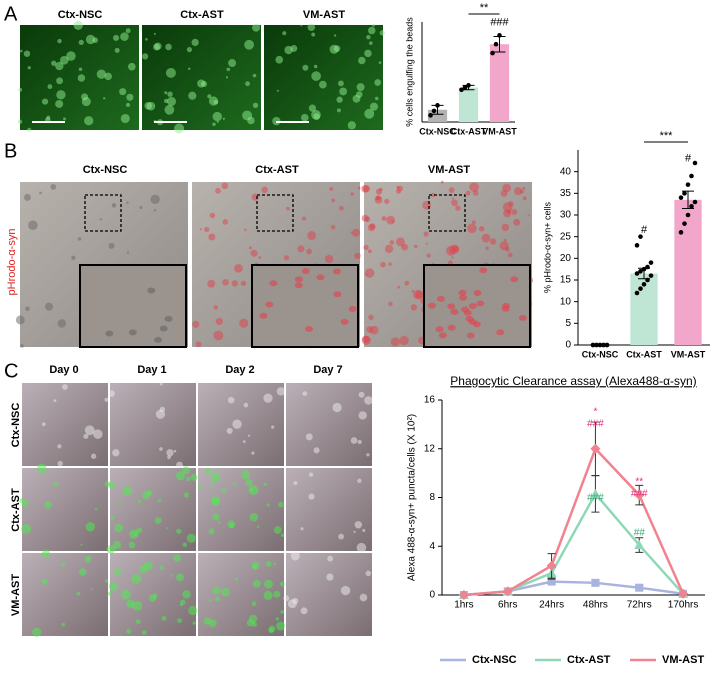 The height and width of the screenshot is (676, 720). I want to click on y-axis-label: Alexa 488-α-syn+ puncta/cells (X 10²), so click(412, 497).